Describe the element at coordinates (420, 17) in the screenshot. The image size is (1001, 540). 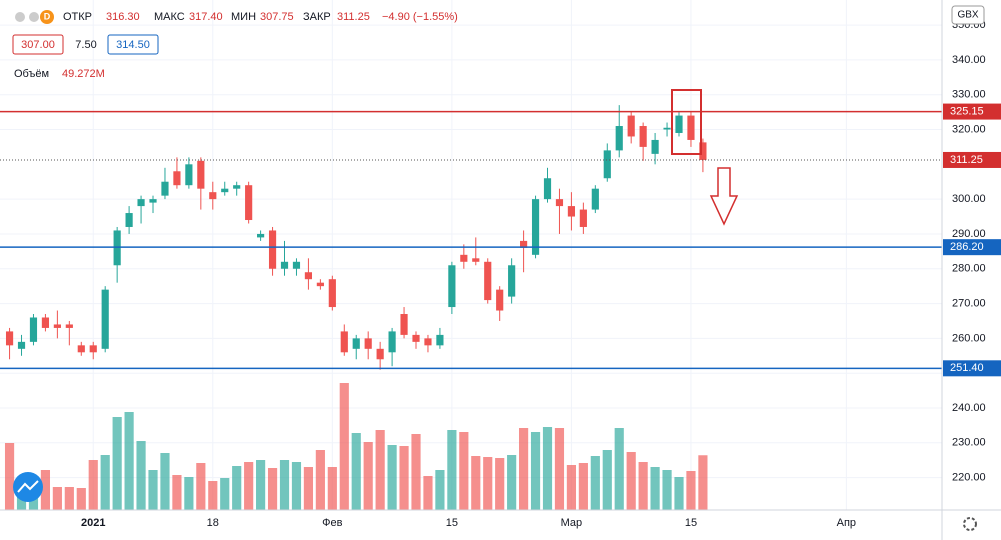
I see `change: −4.90 (−1.55%)` at that location.